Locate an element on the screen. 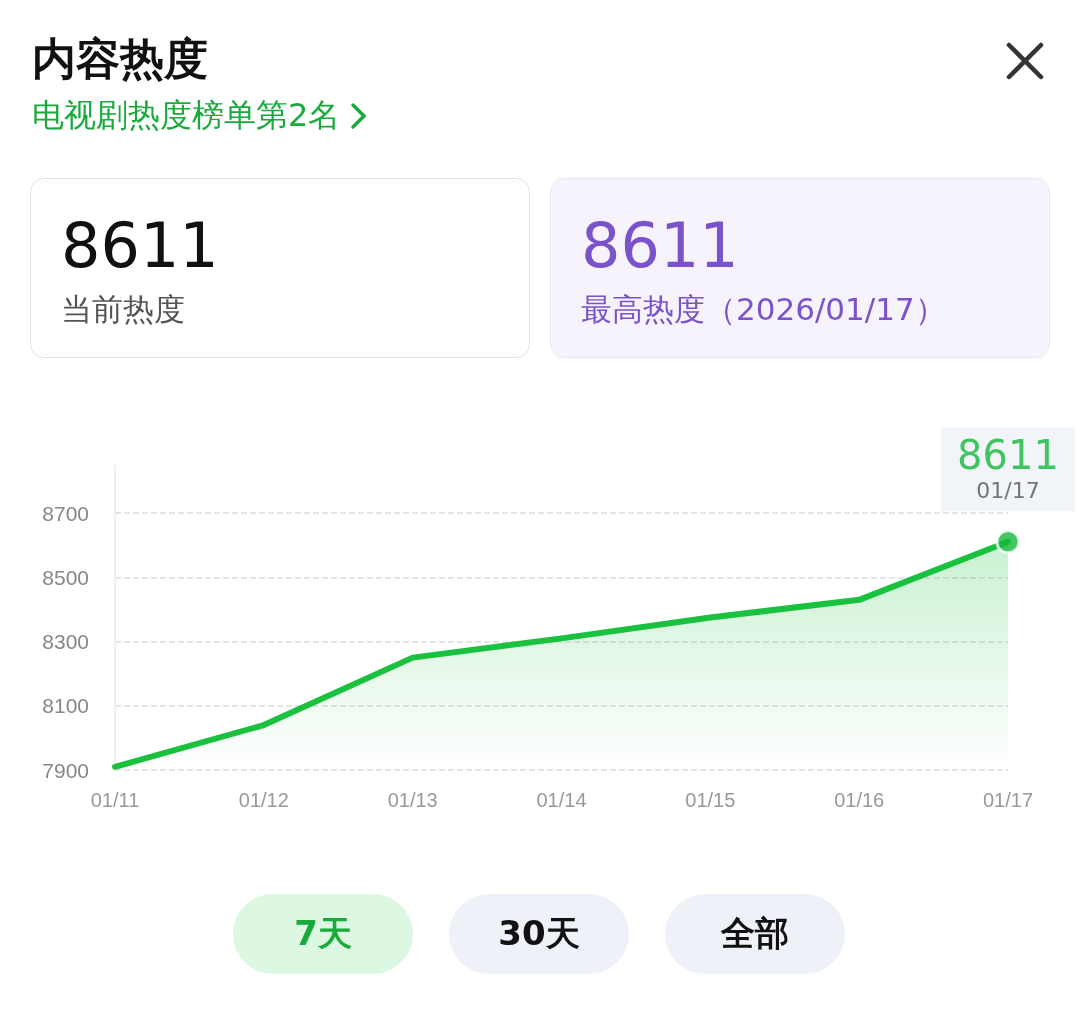  y-tick-label: 8300 is located at coordinates (65, 642).